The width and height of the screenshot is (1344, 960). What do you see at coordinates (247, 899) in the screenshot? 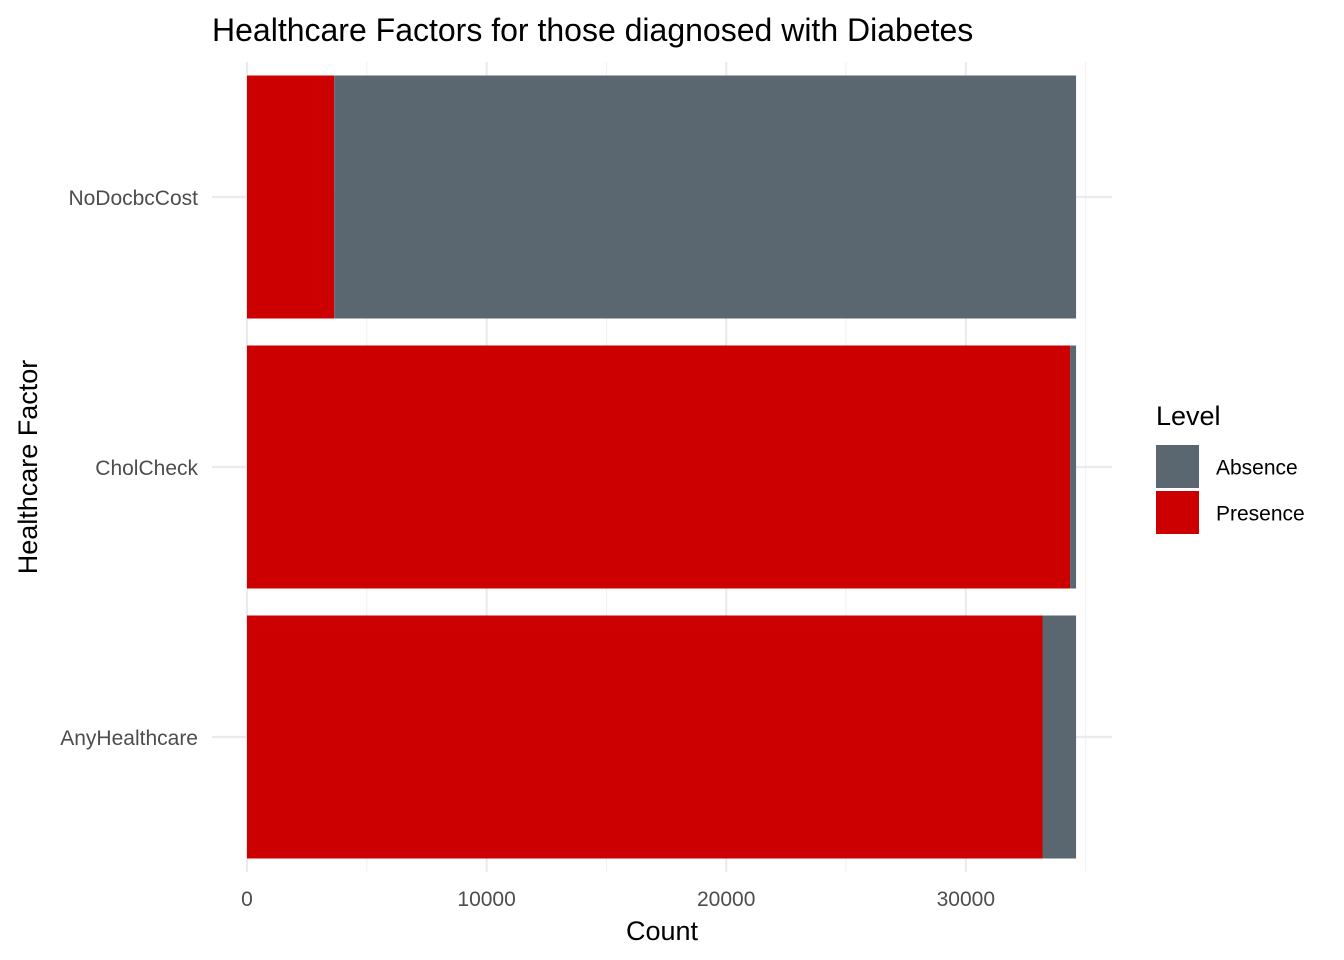
I see `x-tick-label-0: 0` at bounding box center [247, 899].